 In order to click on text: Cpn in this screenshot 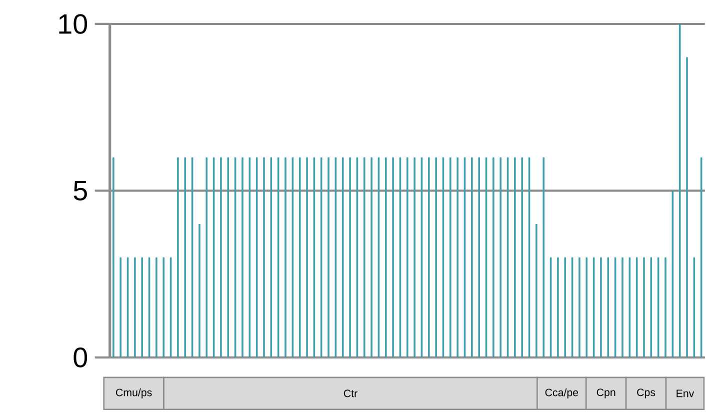, I will do `click(606, 393)`.